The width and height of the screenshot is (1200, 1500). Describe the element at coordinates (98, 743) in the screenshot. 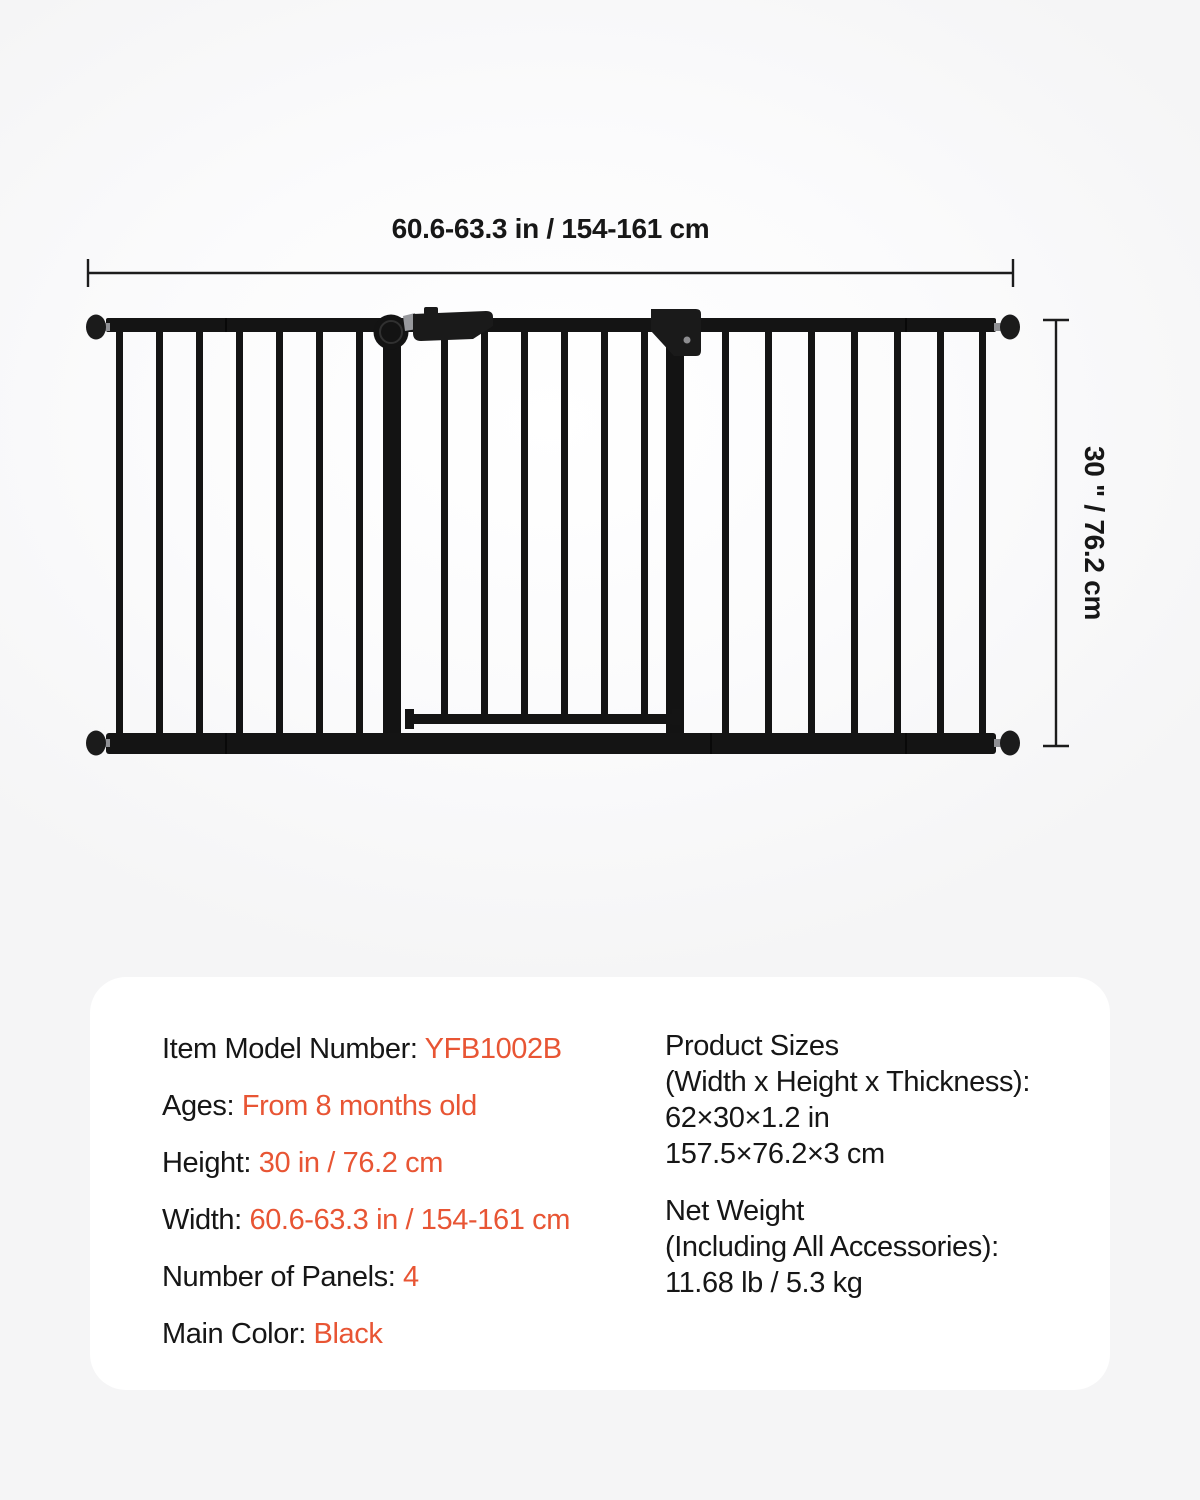

I see `pressure-mount-knob-bottom-left` at that location.